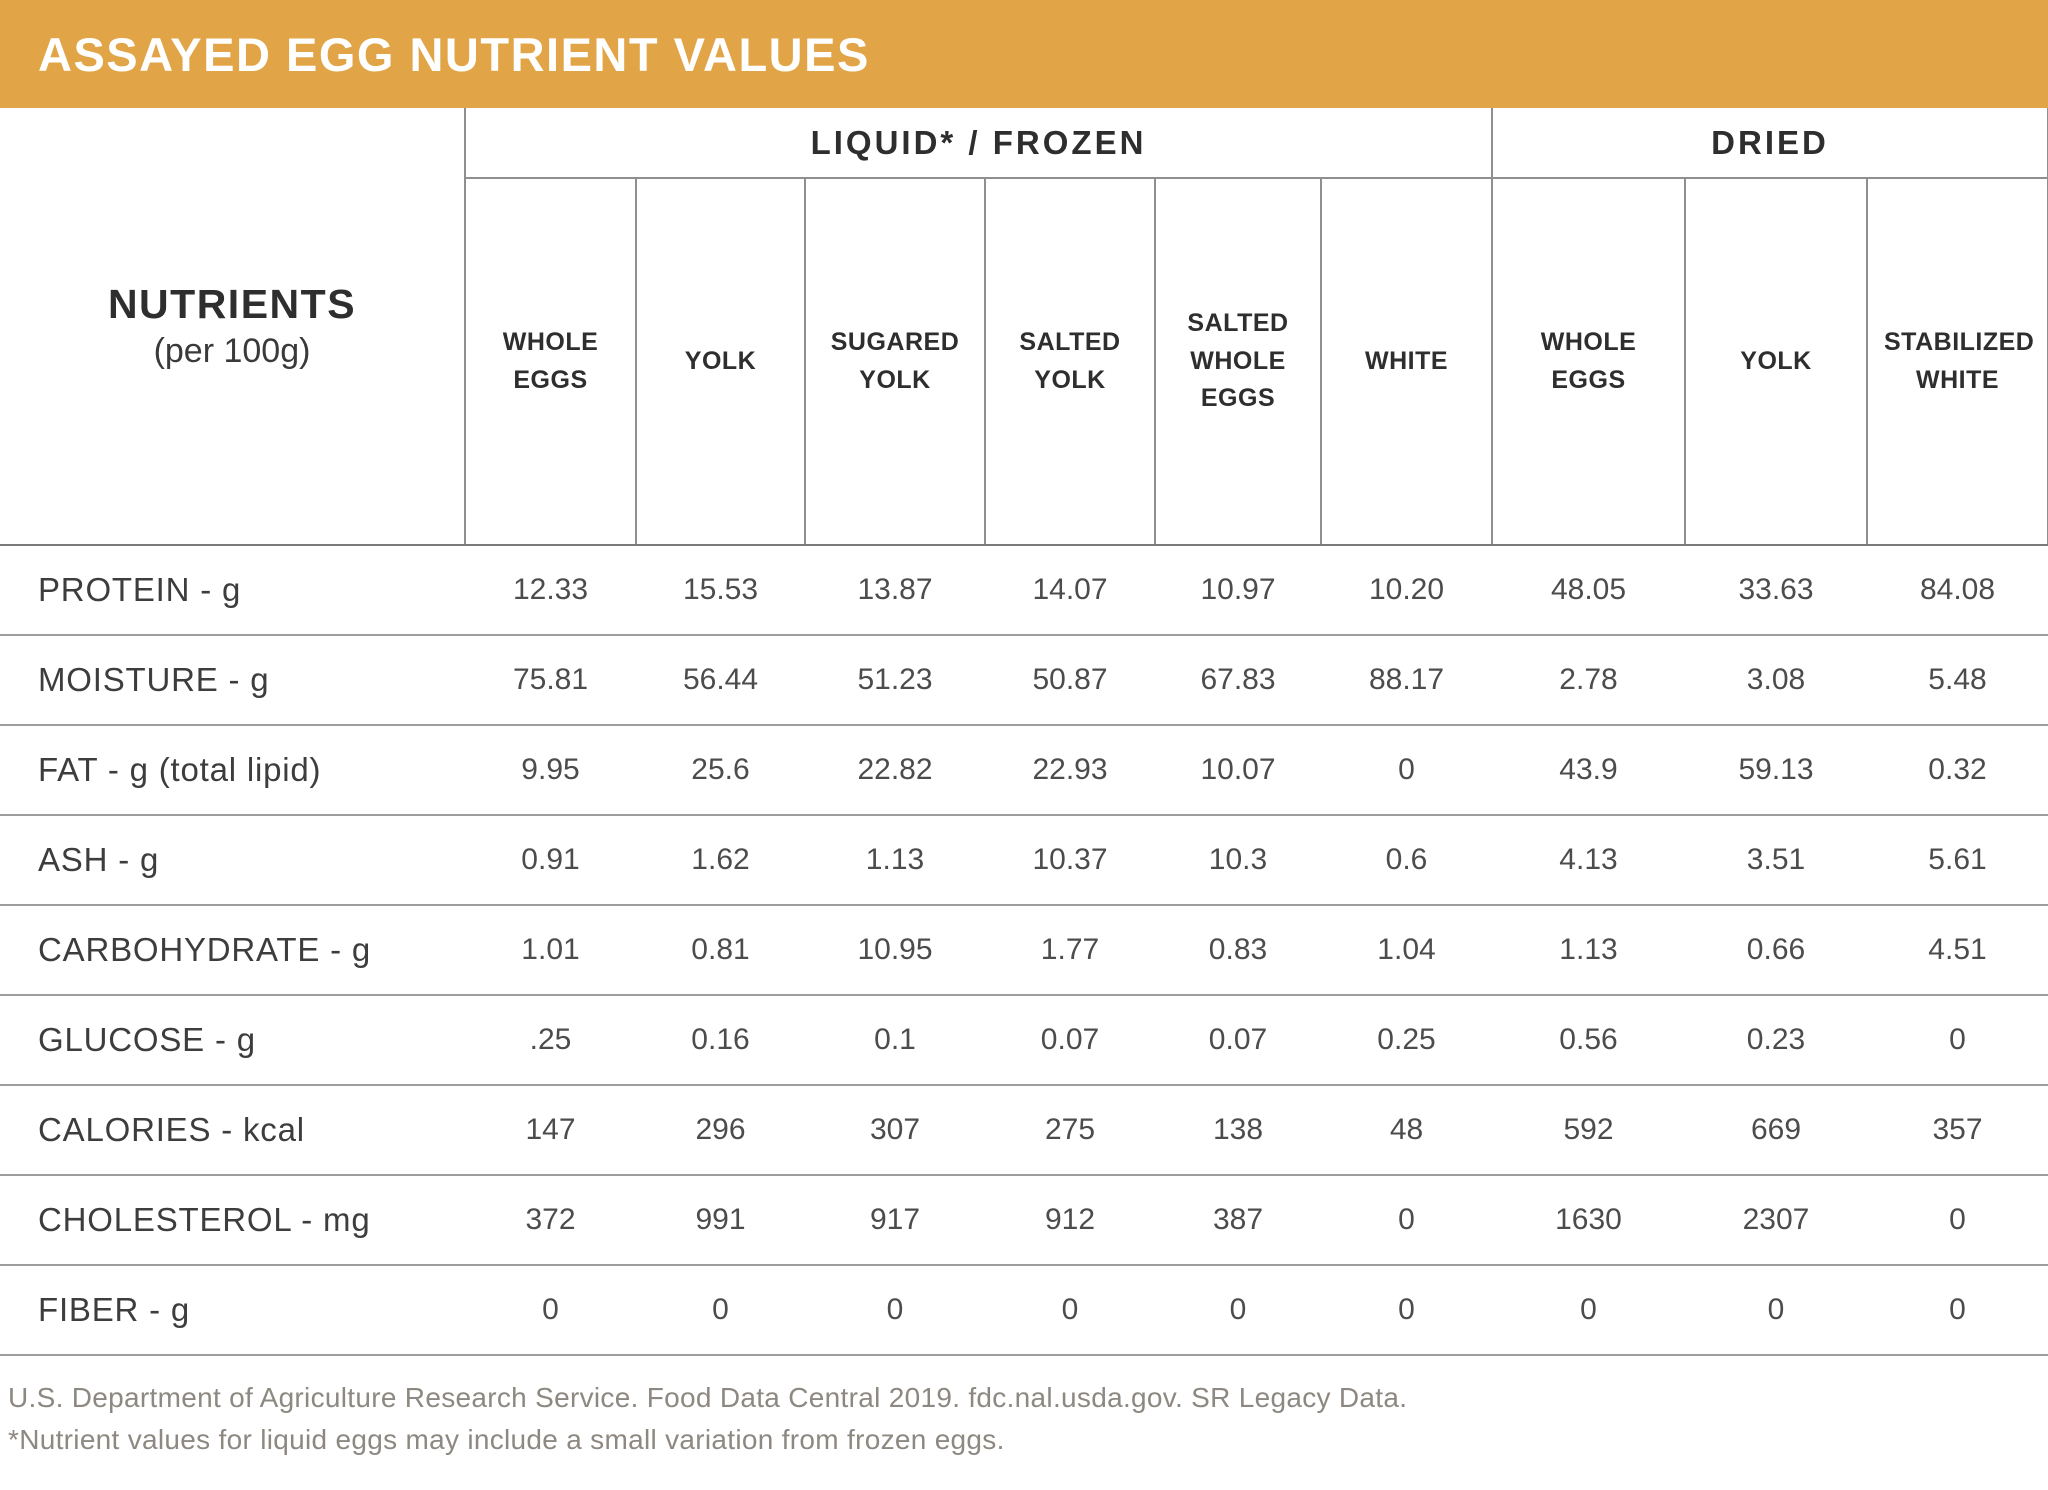  Describe the element at coordinates (1588, 1130) in the screenshot. I see `value-cell: 592` at that location.